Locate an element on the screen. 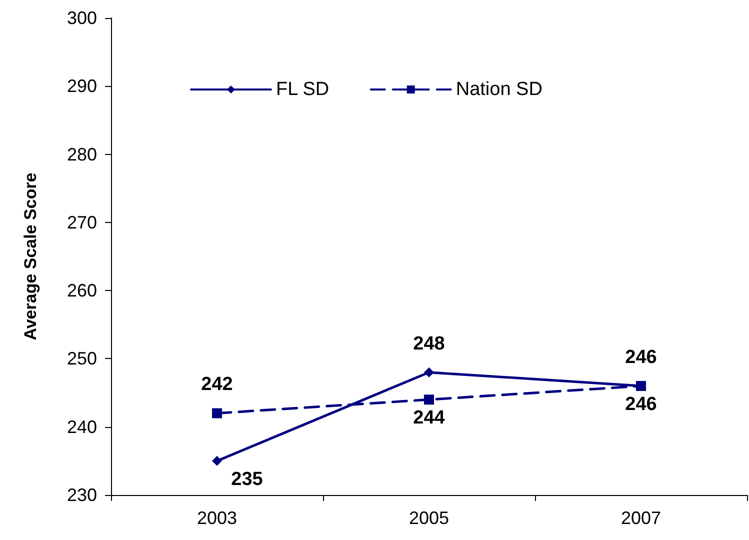  data-label: 242 is located at coordinates (217, 385).